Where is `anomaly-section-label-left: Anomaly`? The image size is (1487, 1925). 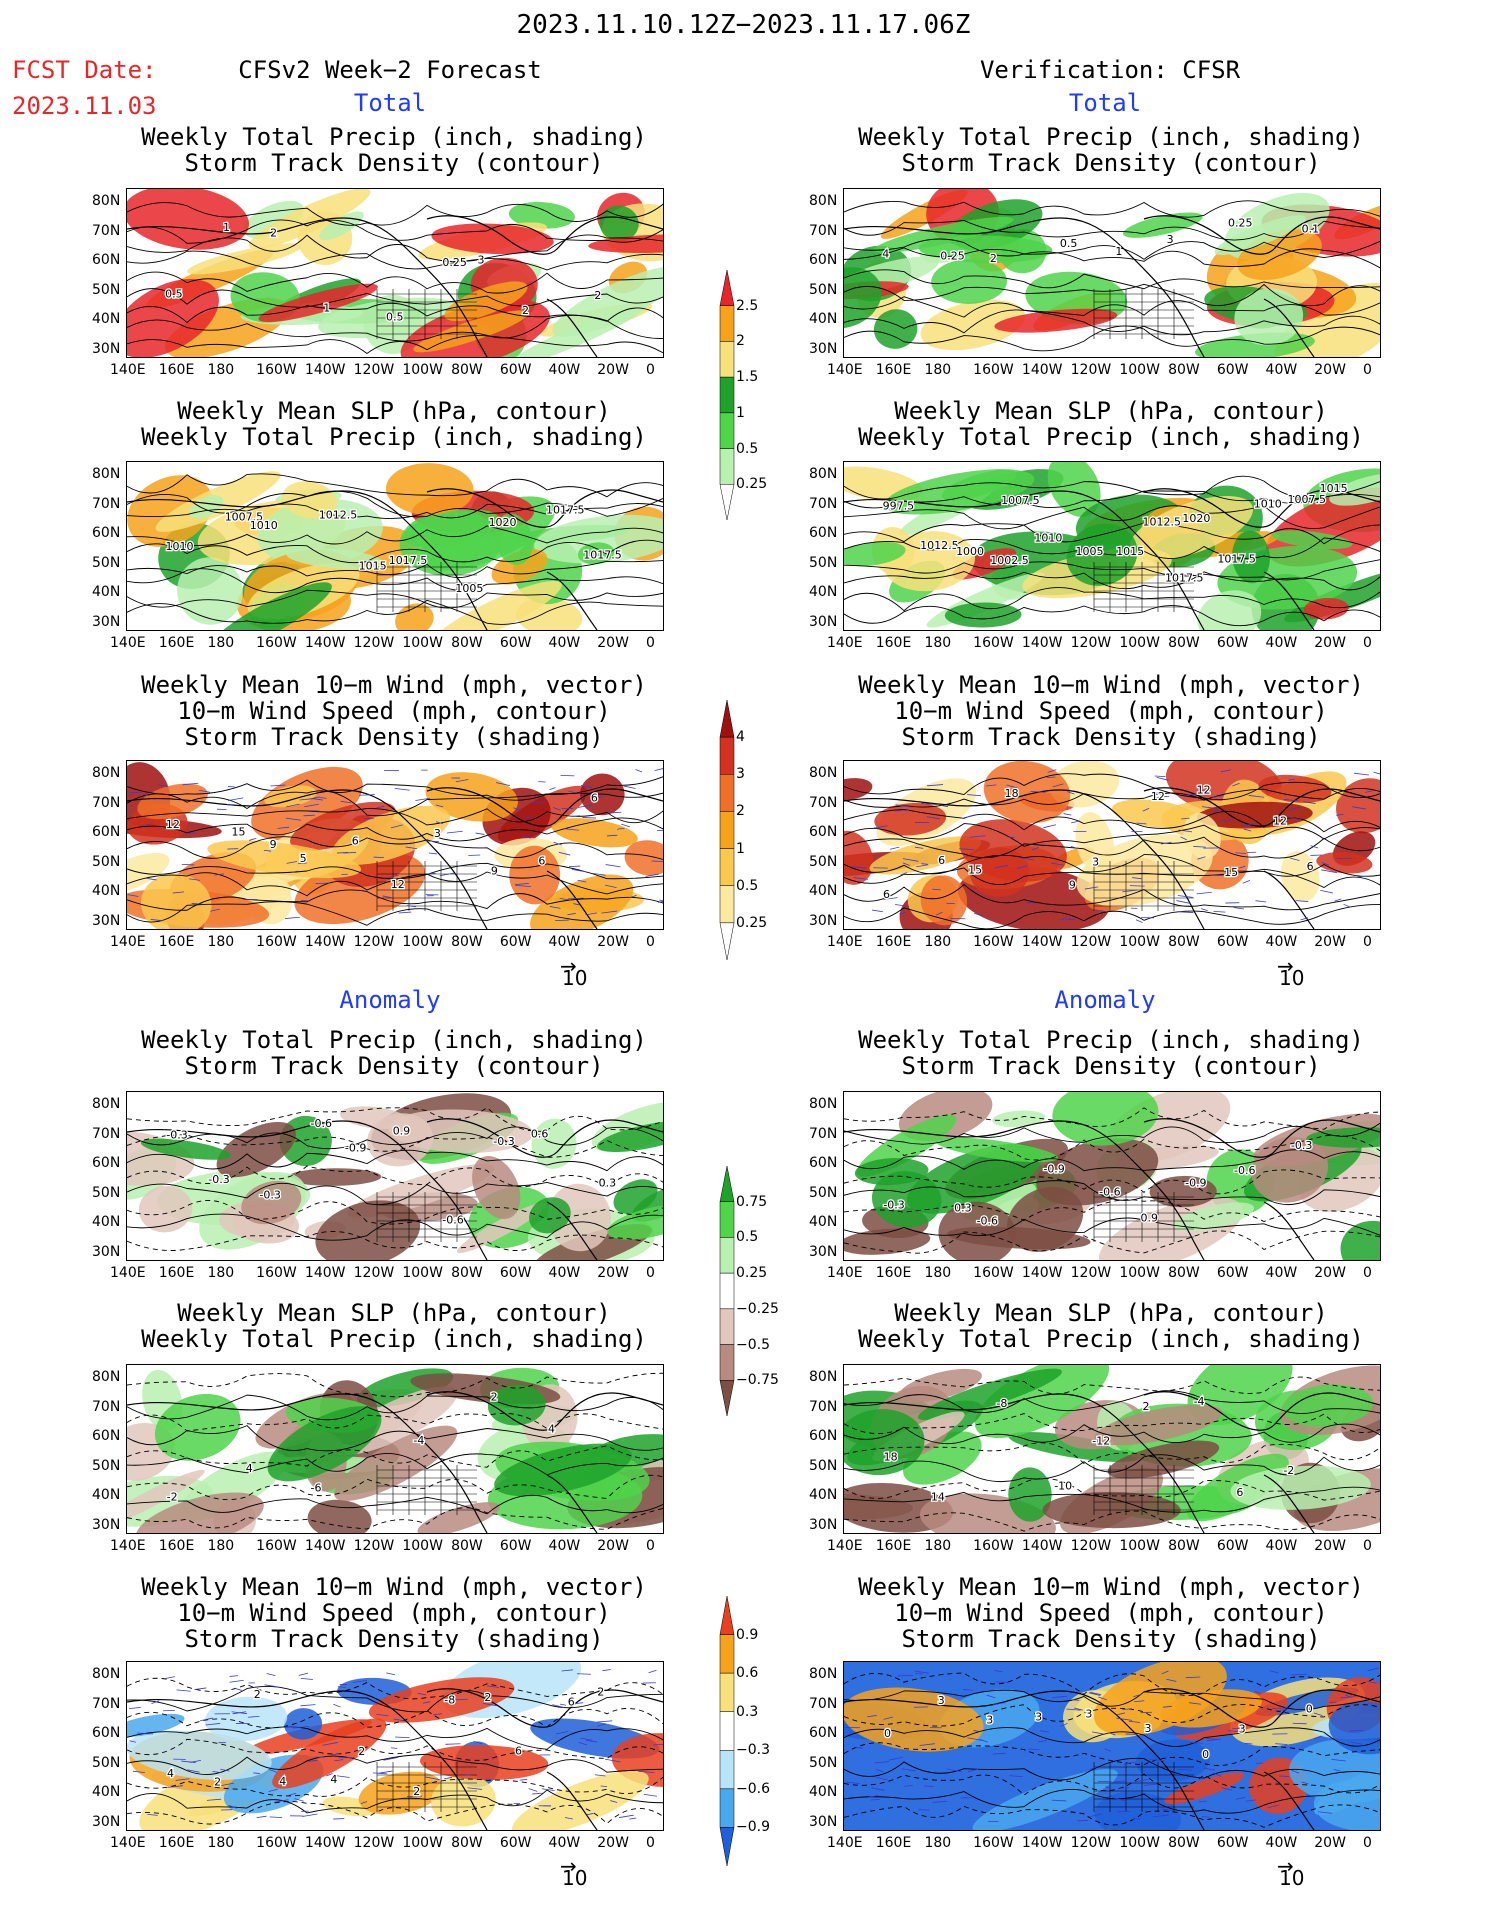 anomaly-section-label-left: Anomaly is located at coordinates (390, 1000).